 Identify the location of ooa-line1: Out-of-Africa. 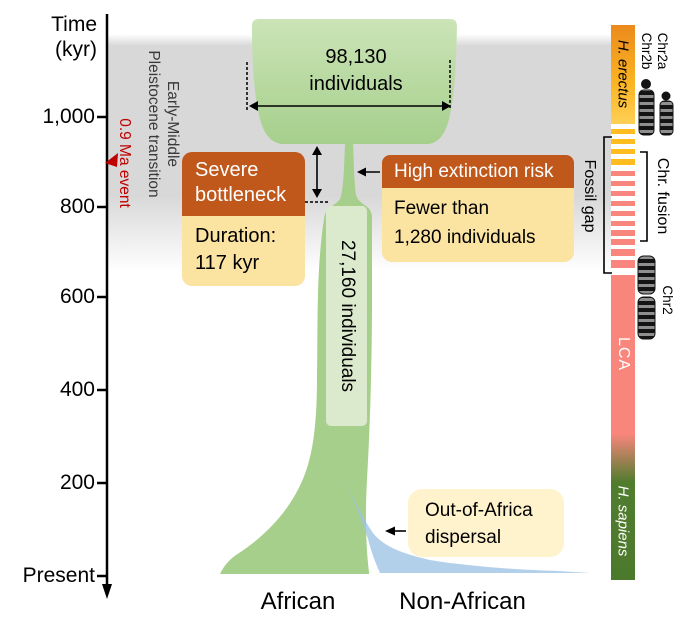
(479, 510).